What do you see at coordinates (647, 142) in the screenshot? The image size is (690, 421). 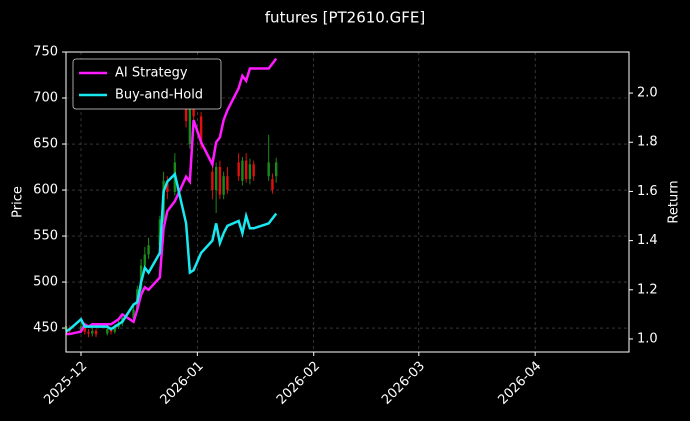 I see `y2-tick-label: 1.8` at bounding box center [647, 142].